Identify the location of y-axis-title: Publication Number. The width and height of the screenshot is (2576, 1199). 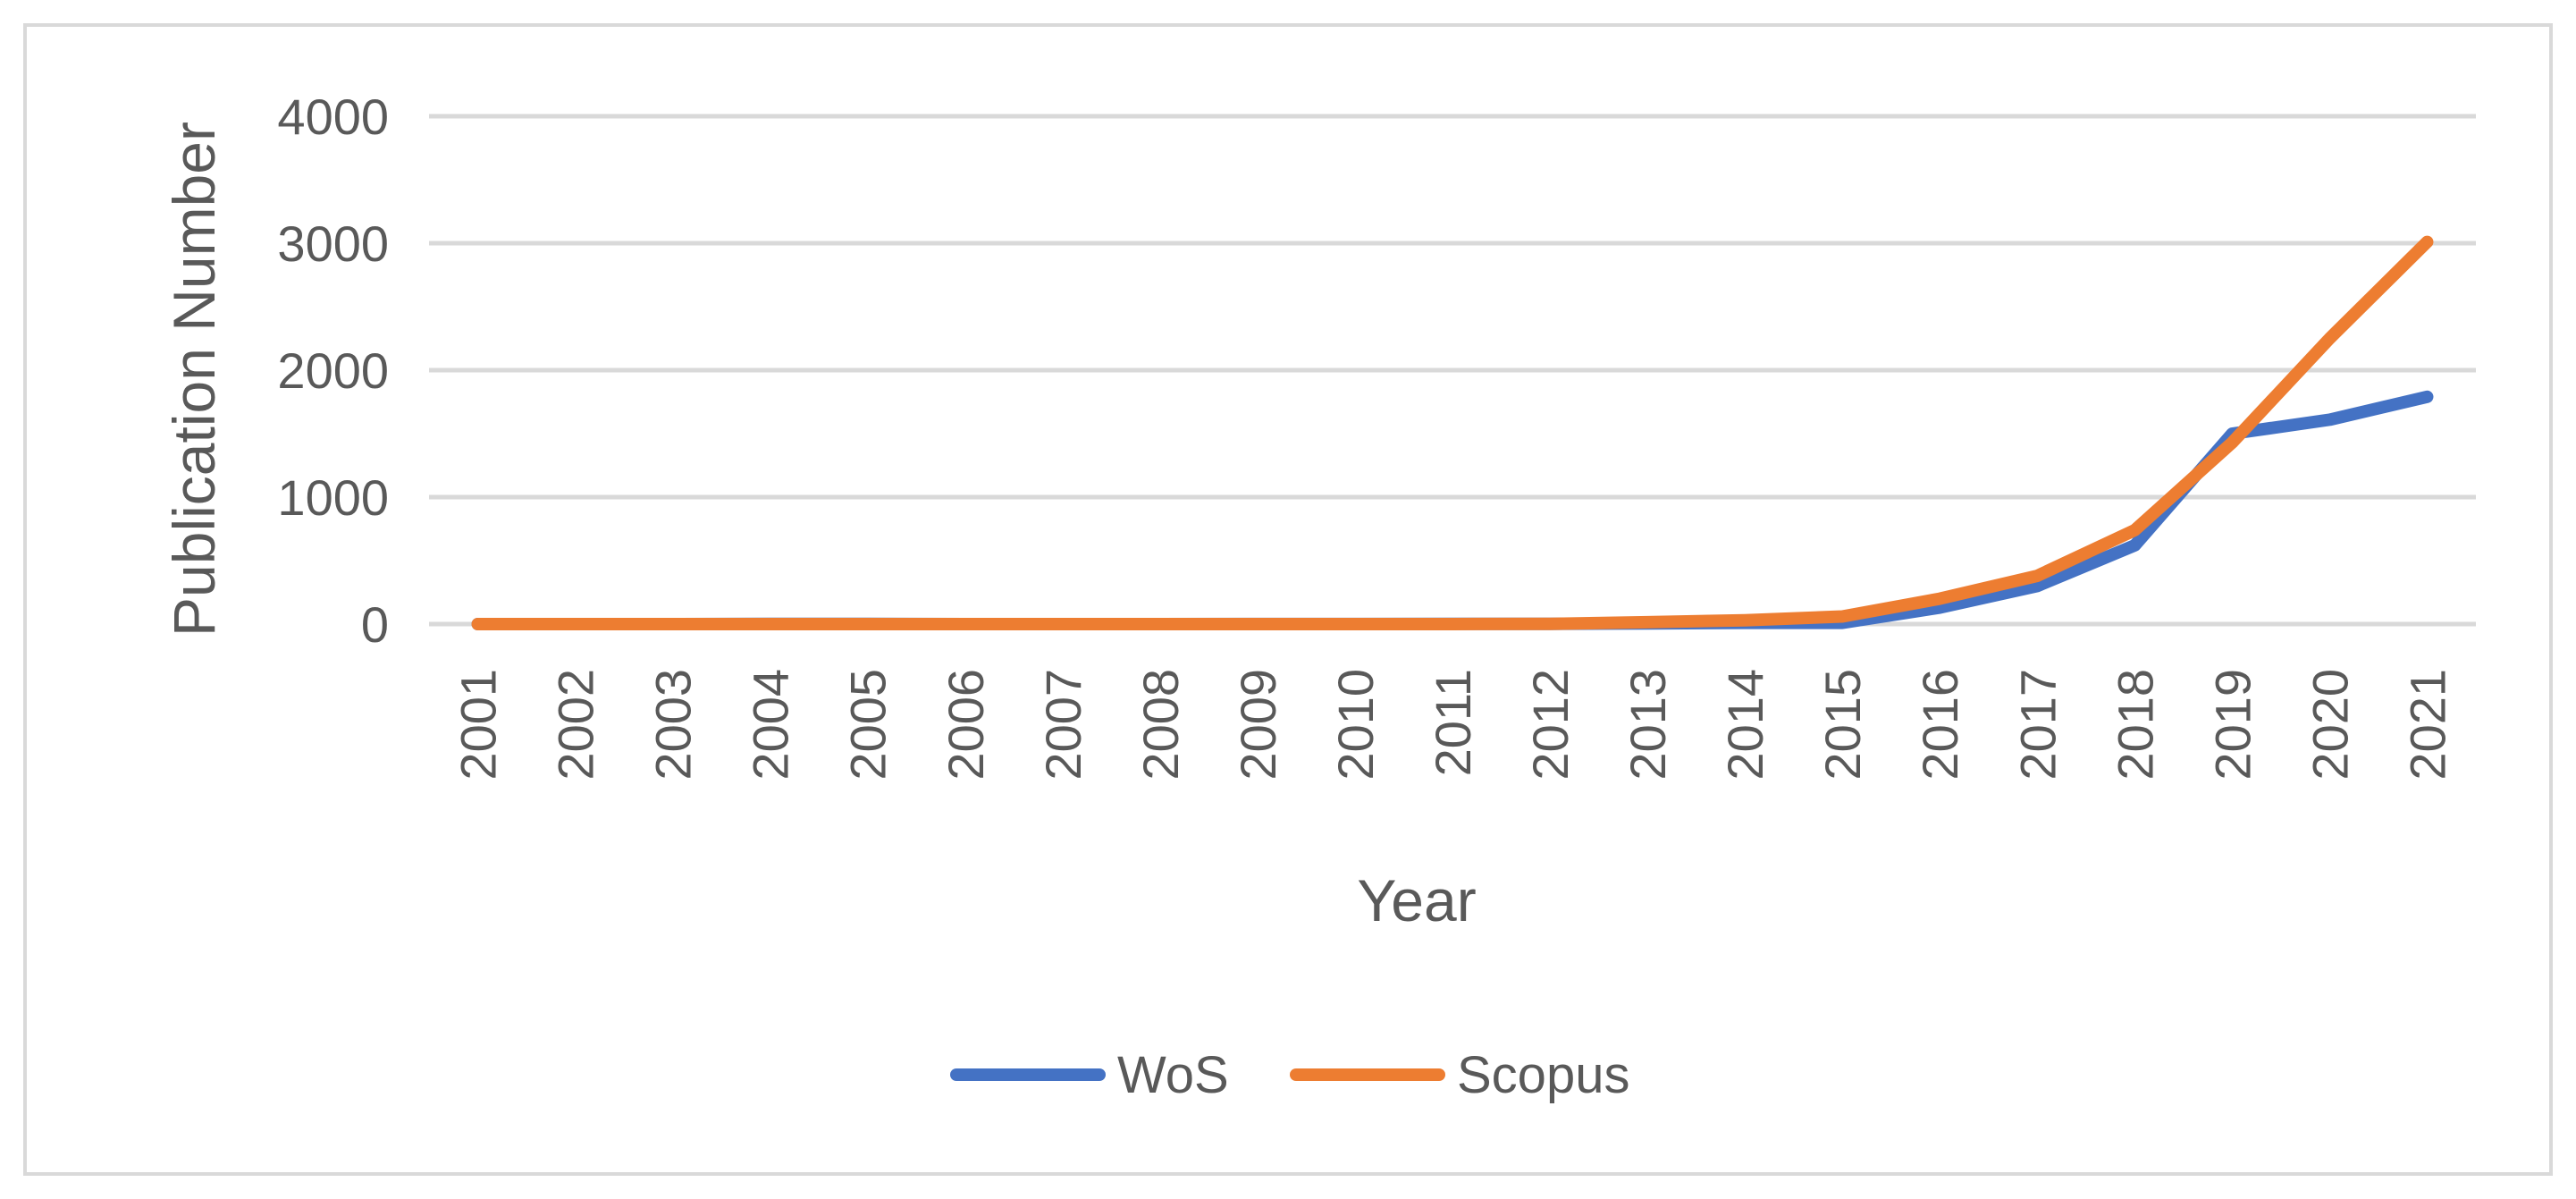
(194, 379).